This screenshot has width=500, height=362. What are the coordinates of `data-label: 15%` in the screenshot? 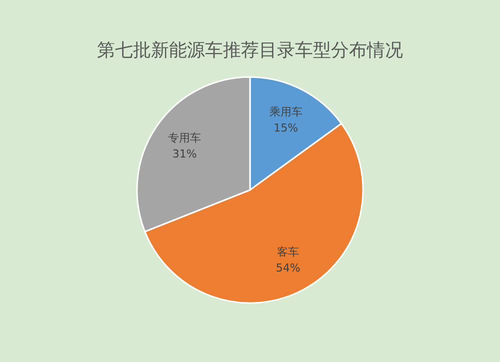 It's located at (286, 128).